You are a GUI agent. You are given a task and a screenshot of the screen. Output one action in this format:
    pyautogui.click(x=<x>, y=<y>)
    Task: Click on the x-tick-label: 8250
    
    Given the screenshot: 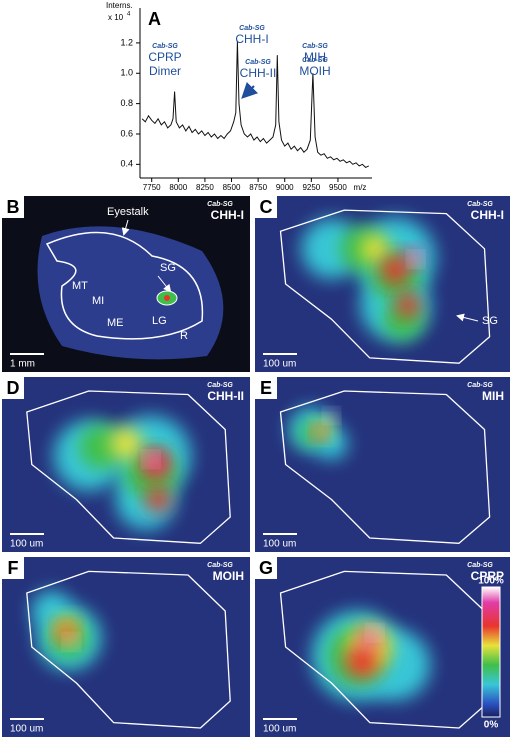 What is the action you would take?
    pyautogui.click(x=205, y=187)
    